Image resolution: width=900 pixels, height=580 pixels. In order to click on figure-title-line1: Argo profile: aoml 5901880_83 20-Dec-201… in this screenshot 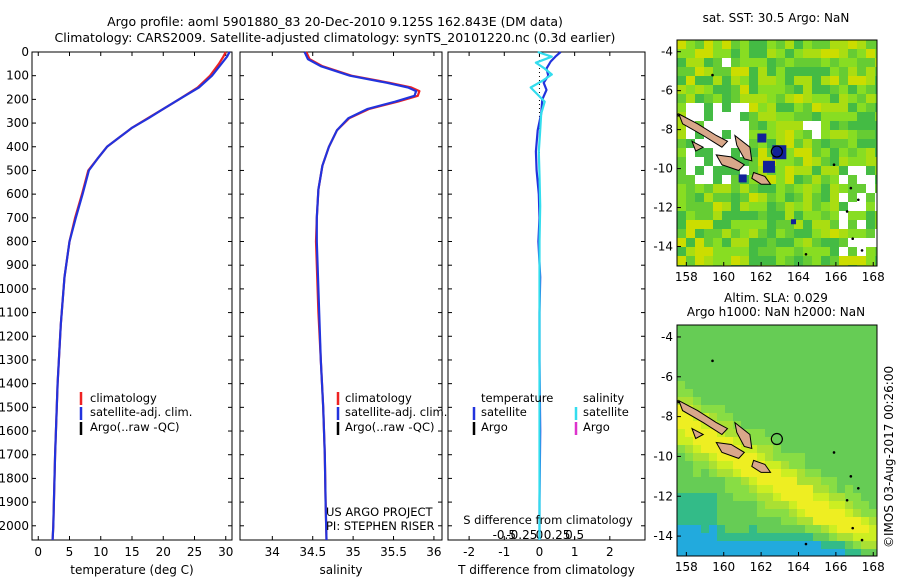, I will do `click(335, 21)`.